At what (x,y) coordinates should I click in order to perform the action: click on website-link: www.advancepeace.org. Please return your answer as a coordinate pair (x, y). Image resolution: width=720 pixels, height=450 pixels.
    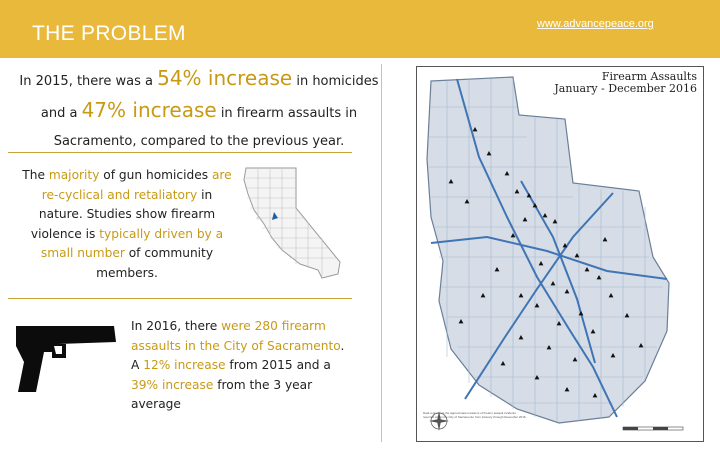
    Looking at the image, I should click on (595, 24).